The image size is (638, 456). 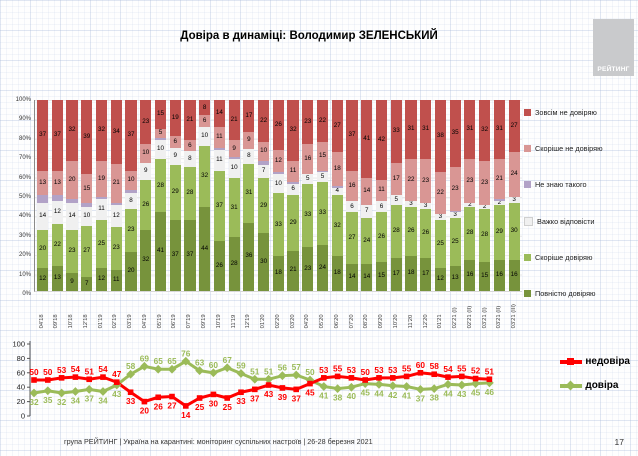 What do you see at coordinates (48, 400) in the screenshot?
I see `svg-text: 35` at bounding box center [48, 400].